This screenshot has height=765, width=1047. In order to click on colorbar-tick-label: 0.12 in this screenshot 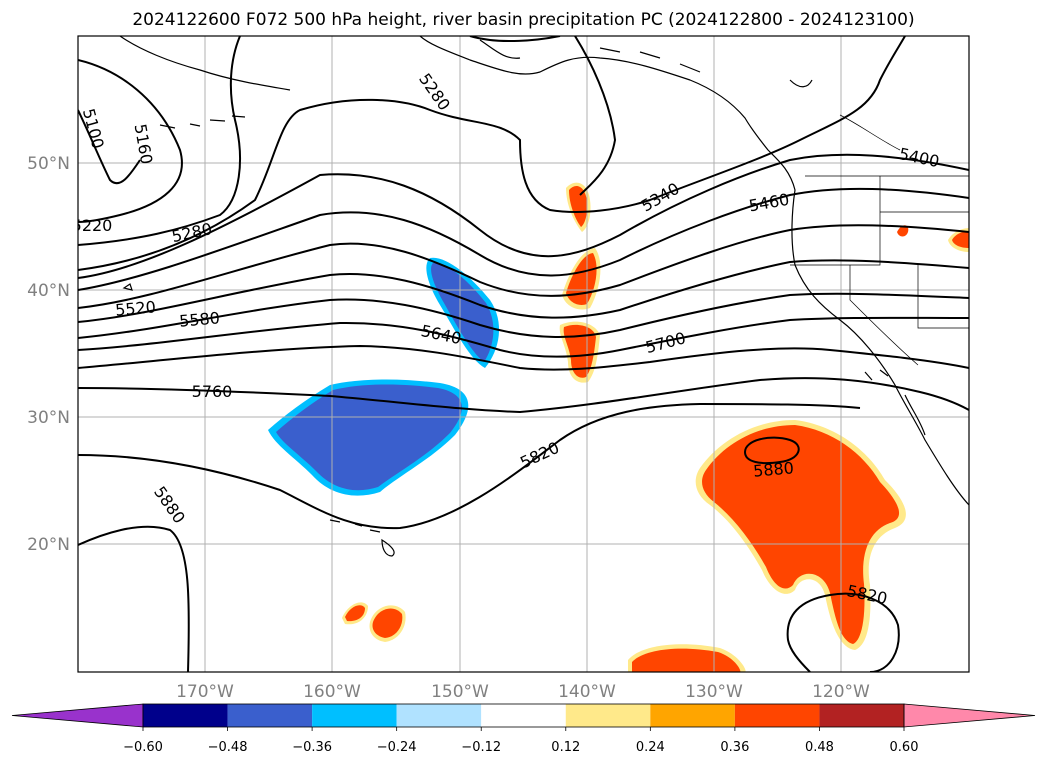, I will do `click(565, 747)`.